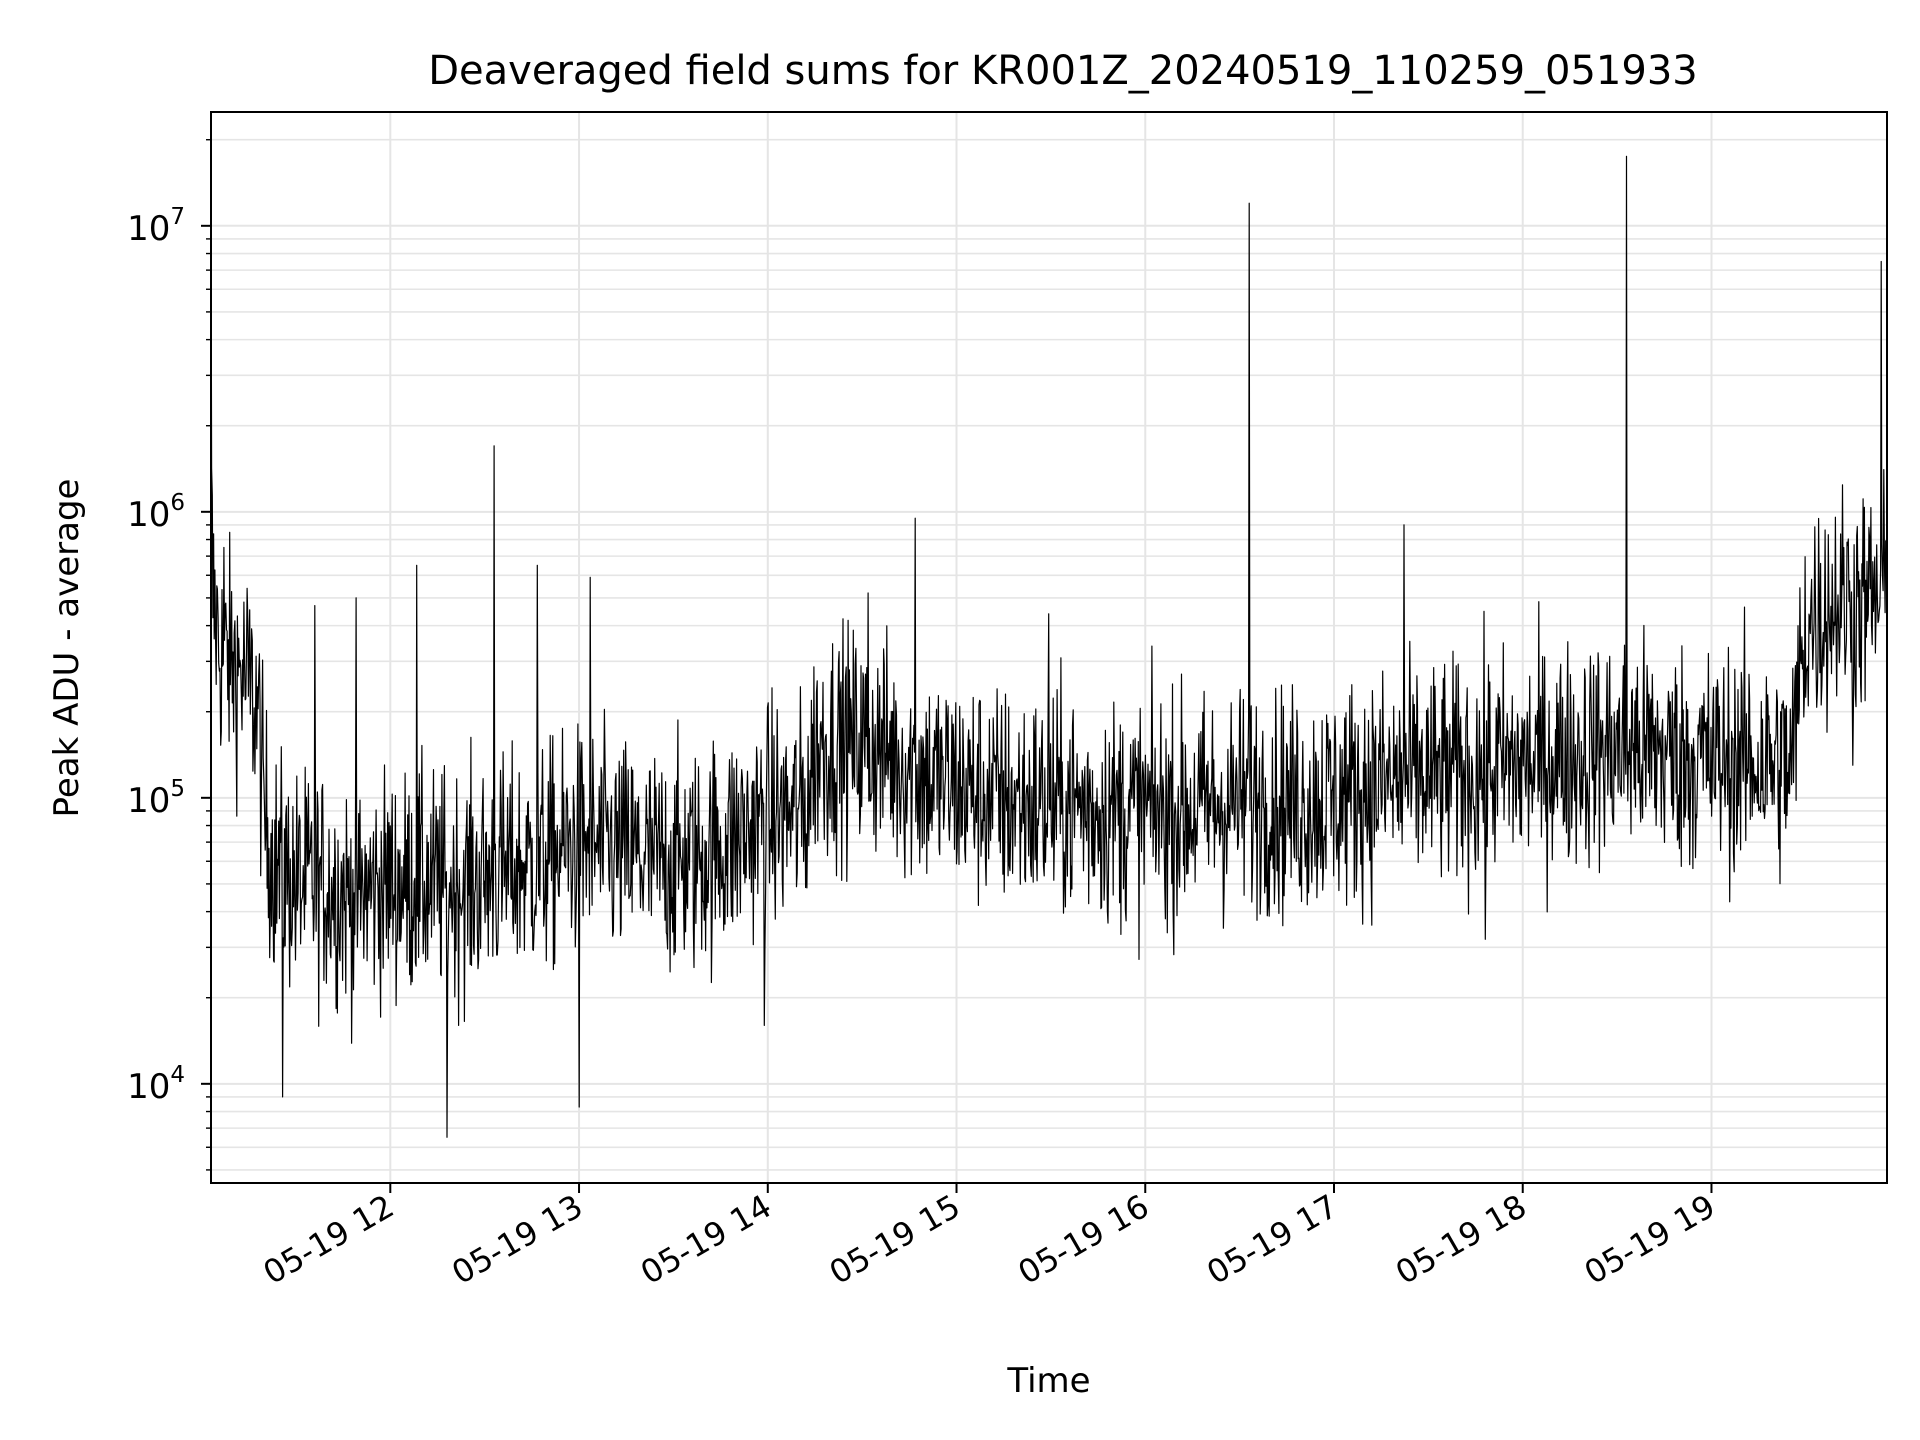 This screenshot has height=1440, width=1920. Describe the element at coordinates (156, 226) in the screenshot. I see `y-tick-label: 10⁷` at that location.